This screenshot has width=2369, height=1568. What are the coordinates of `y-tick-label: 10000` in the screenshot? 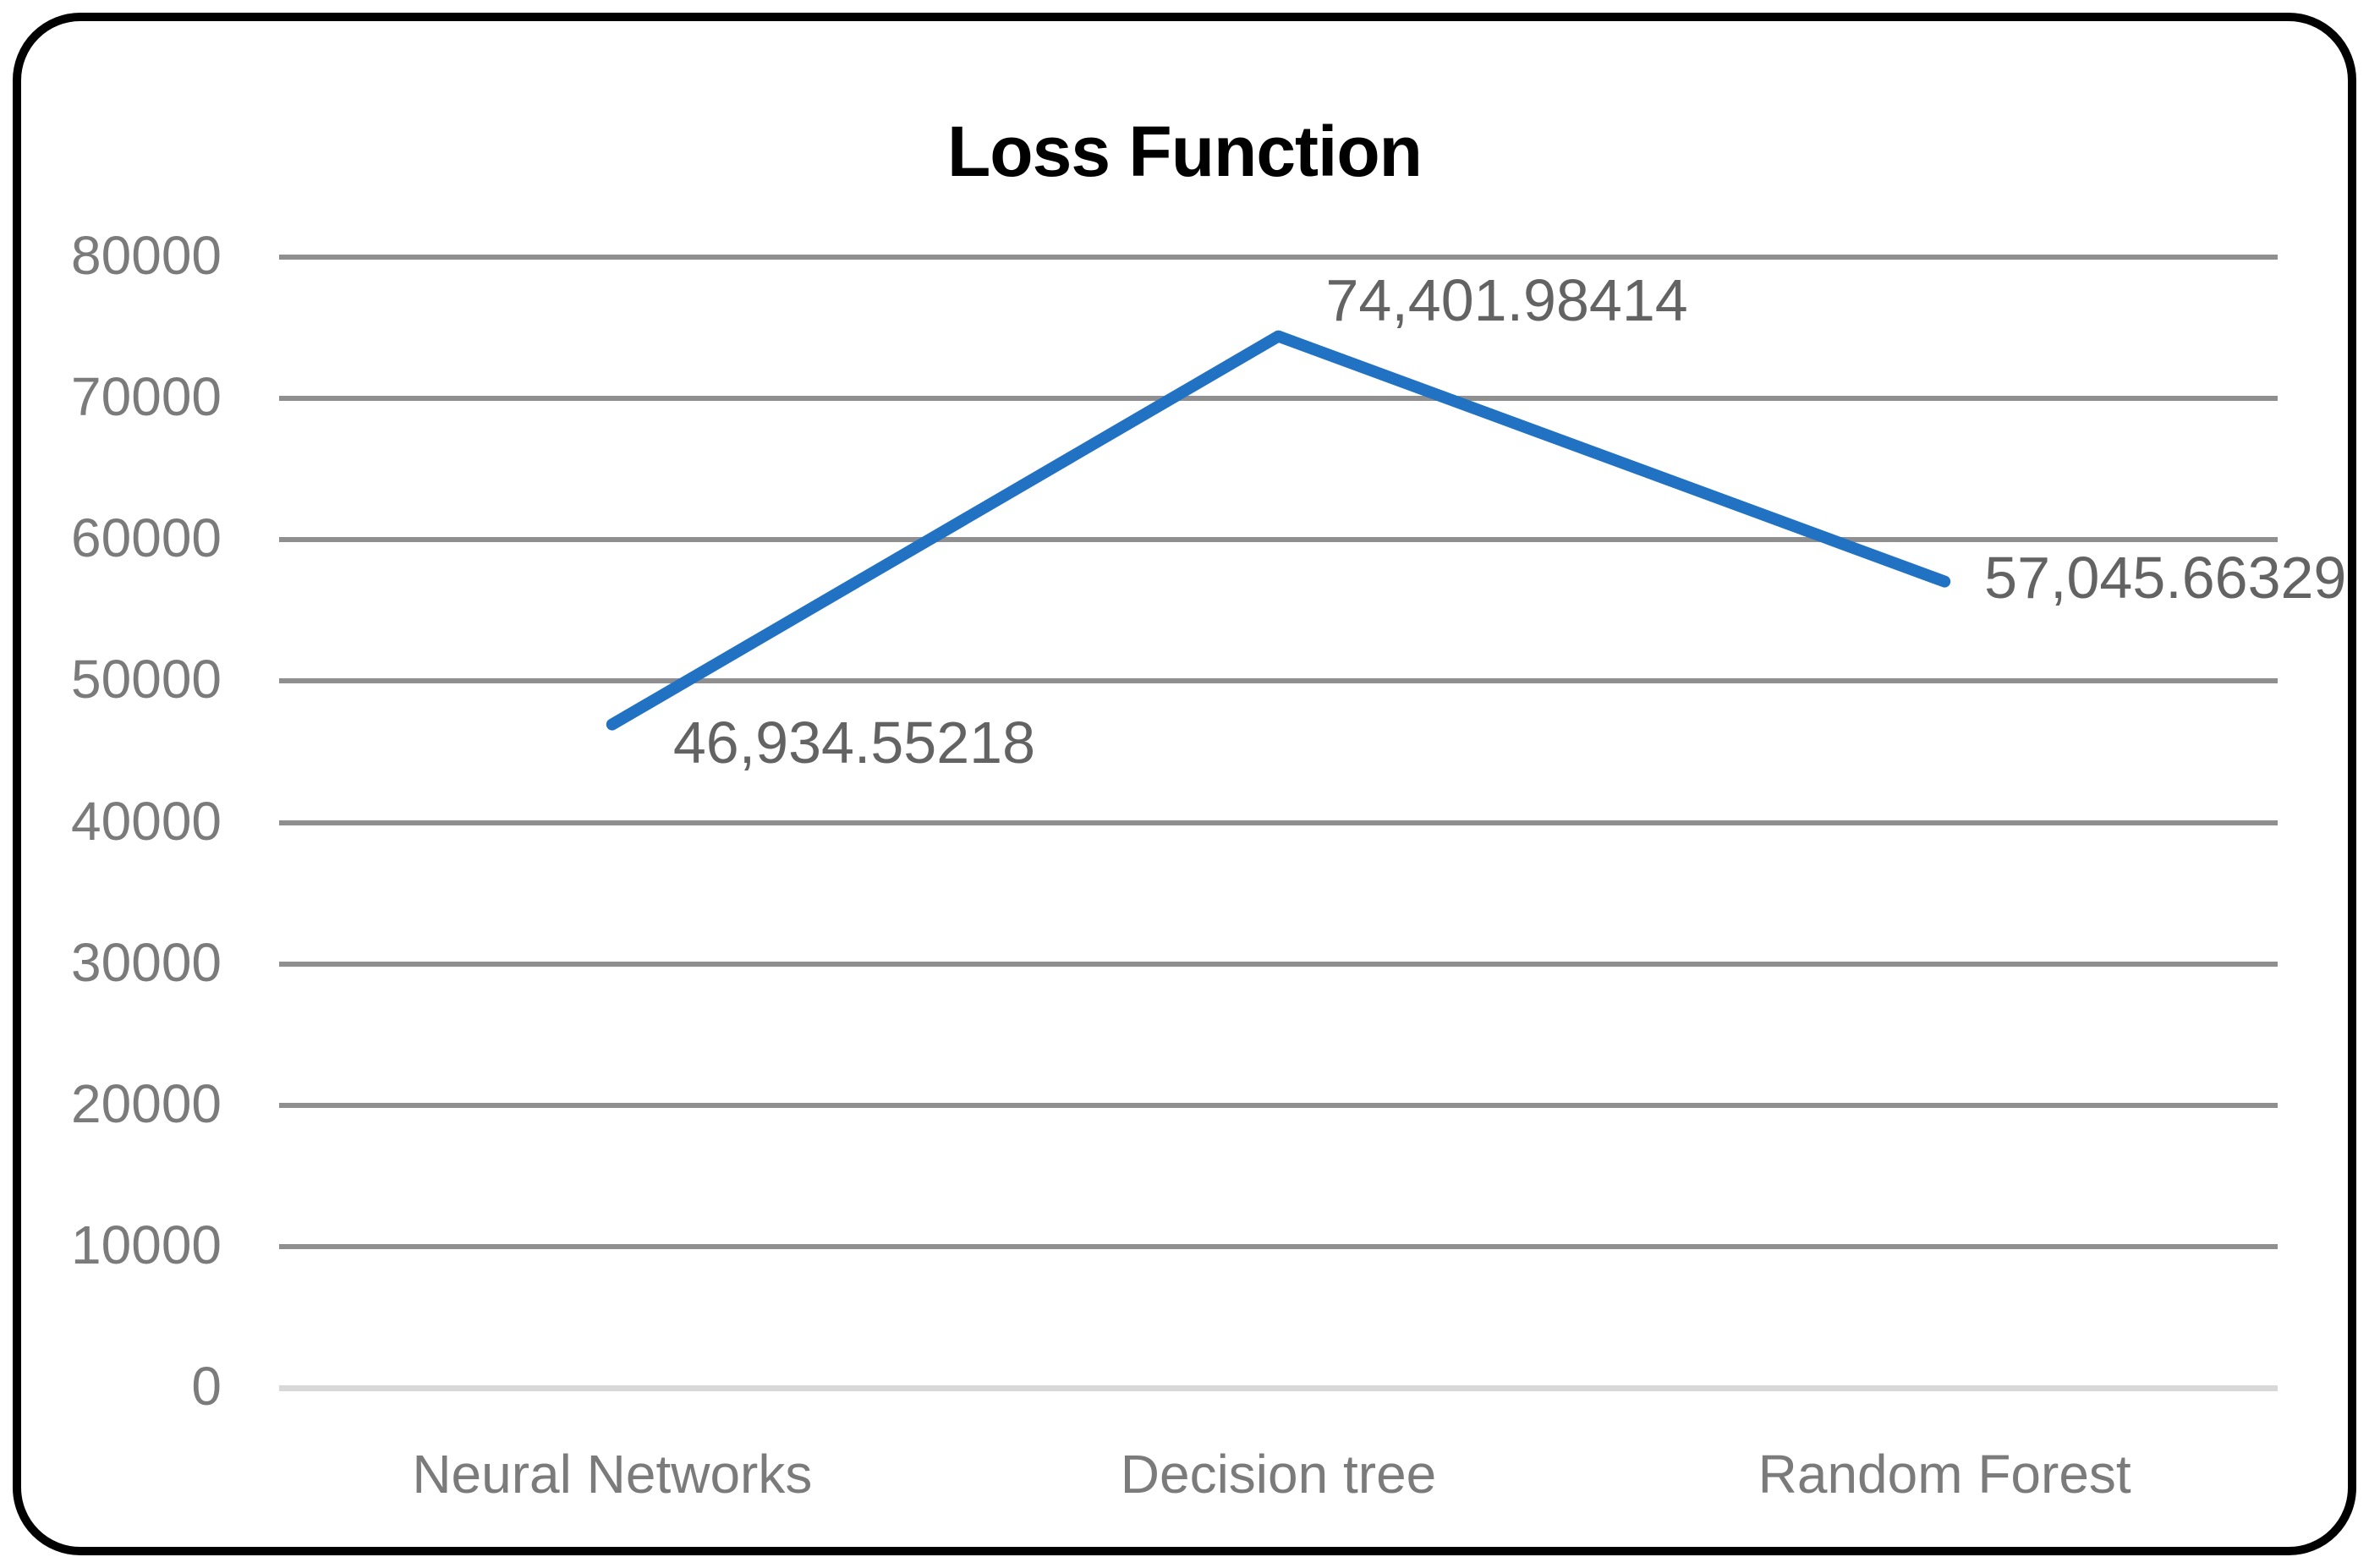 It's located at (146, 1244).